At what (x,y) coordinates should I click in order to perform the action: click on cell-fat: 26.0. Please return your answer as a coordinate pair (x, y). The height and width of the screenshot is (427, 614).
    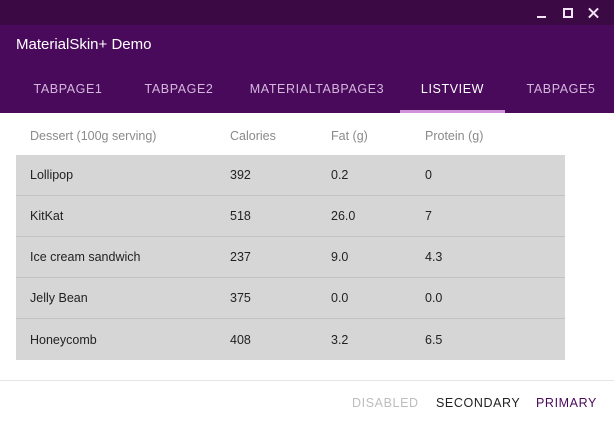
    Looking at the image, I should click on (343, 216).